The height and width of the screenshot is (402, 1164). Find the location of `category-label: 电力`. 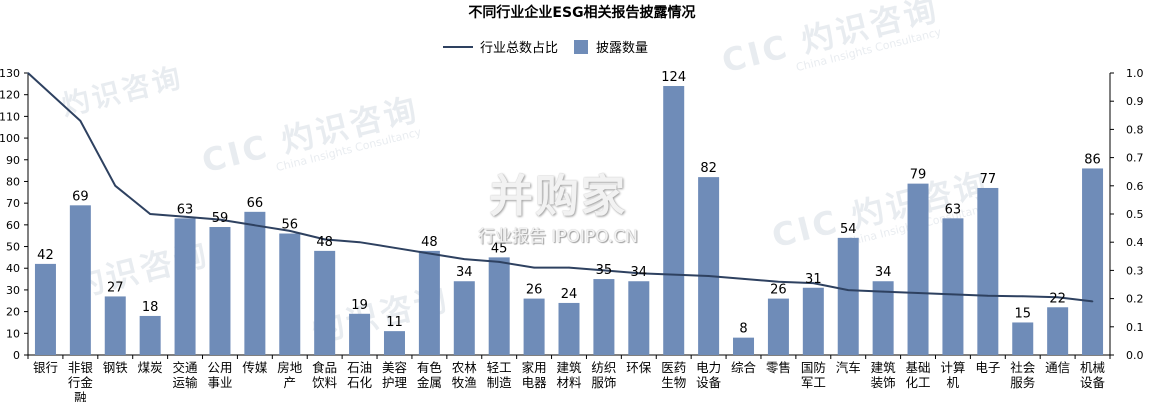

category-label: 电力 is located at coordinates (708, 367).